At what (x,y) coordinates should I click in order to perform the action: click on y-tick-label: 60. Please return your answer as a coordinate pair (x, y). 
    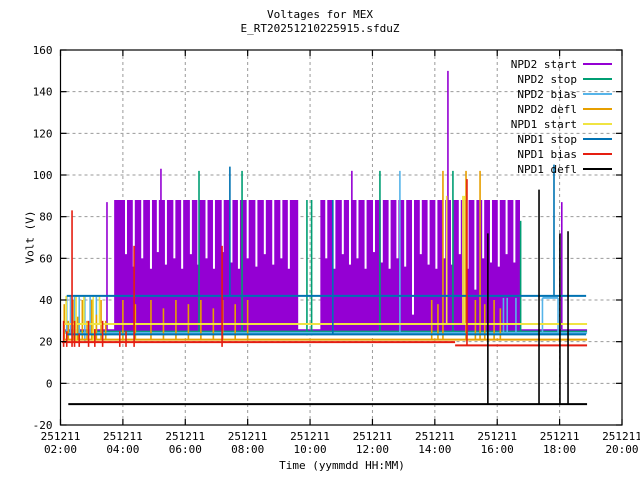
    Looking at the image, I should click on (45, 258).